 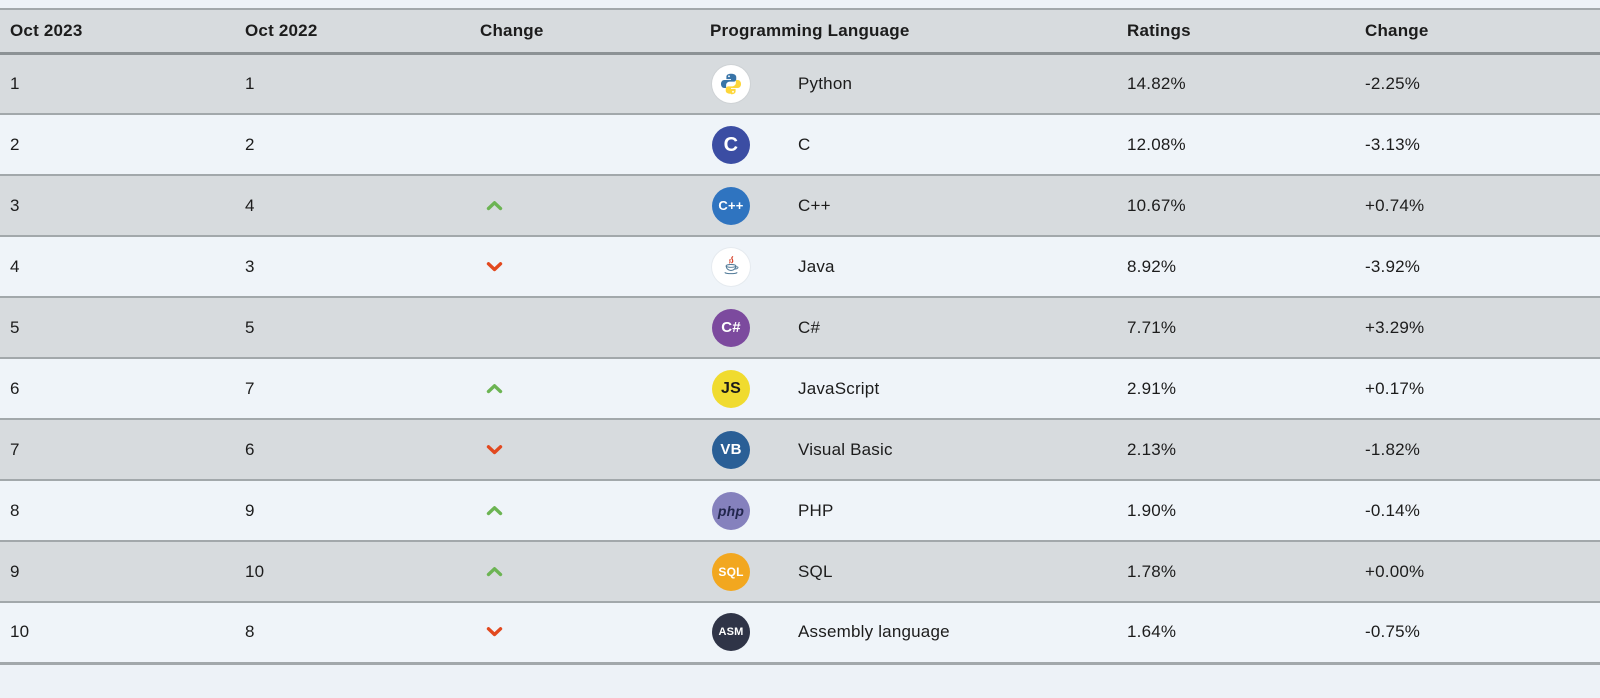 What do you see at coordinates (1395, 571) in the screenshot?
I see `ratings-change-cell: +0.00%` at bounding box center [1395, 571].